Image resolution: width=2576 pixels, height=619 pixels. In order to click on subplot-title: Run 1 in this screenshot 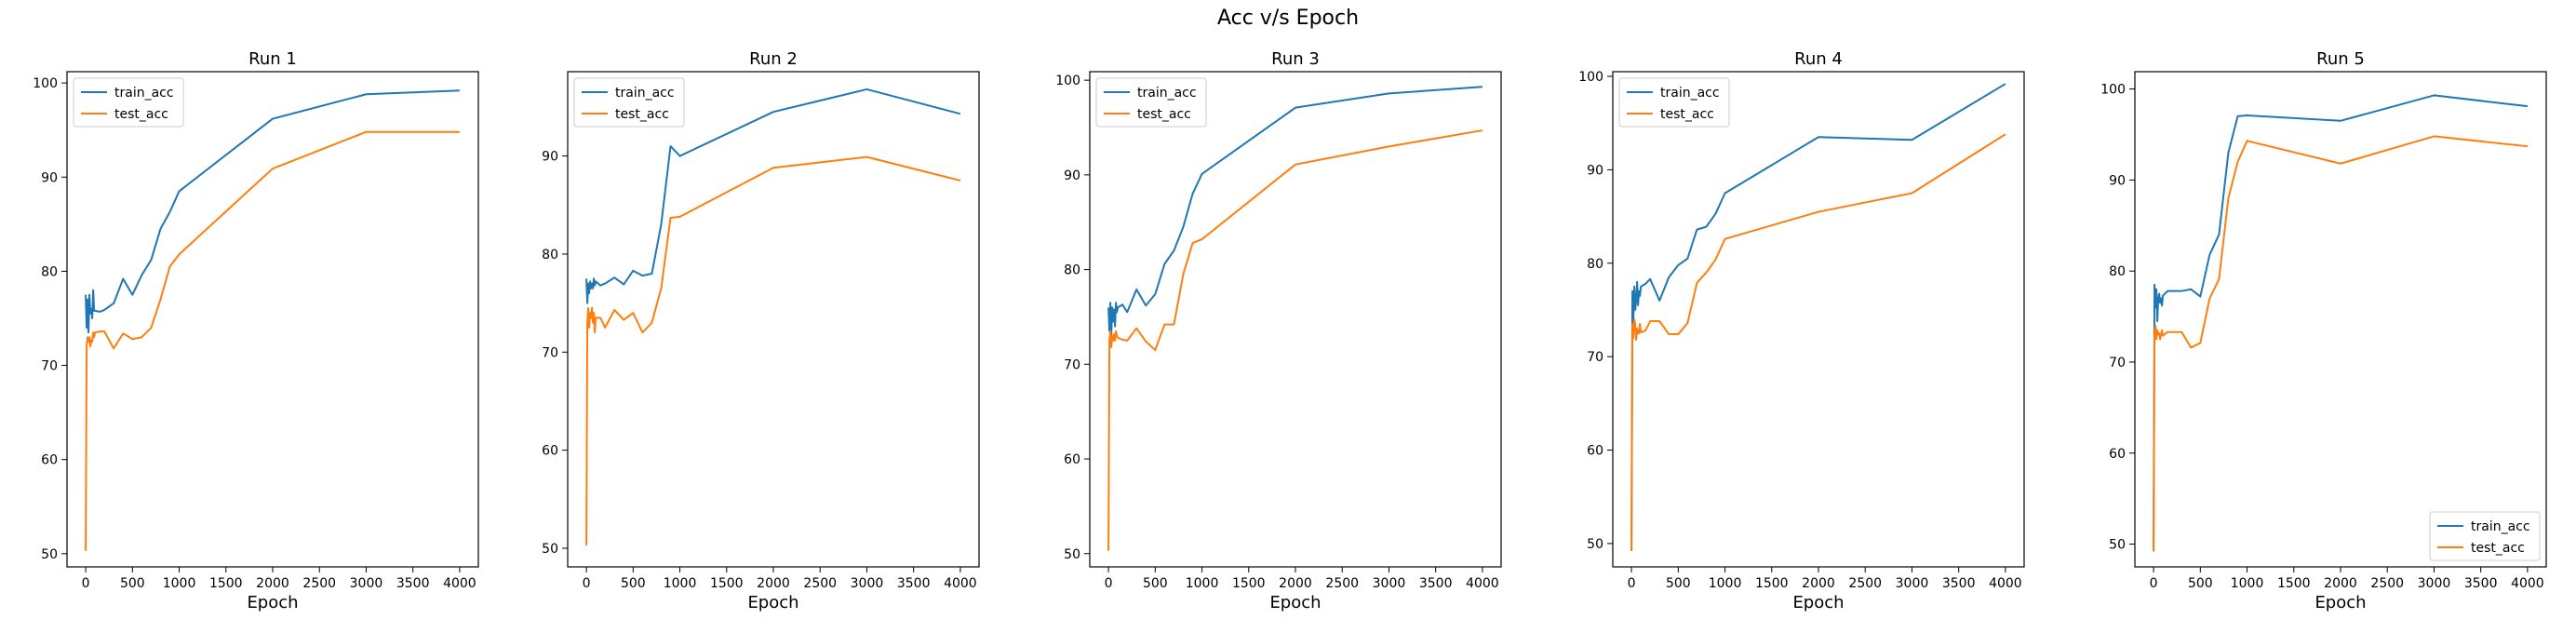, I will do `click(272, 59)`.